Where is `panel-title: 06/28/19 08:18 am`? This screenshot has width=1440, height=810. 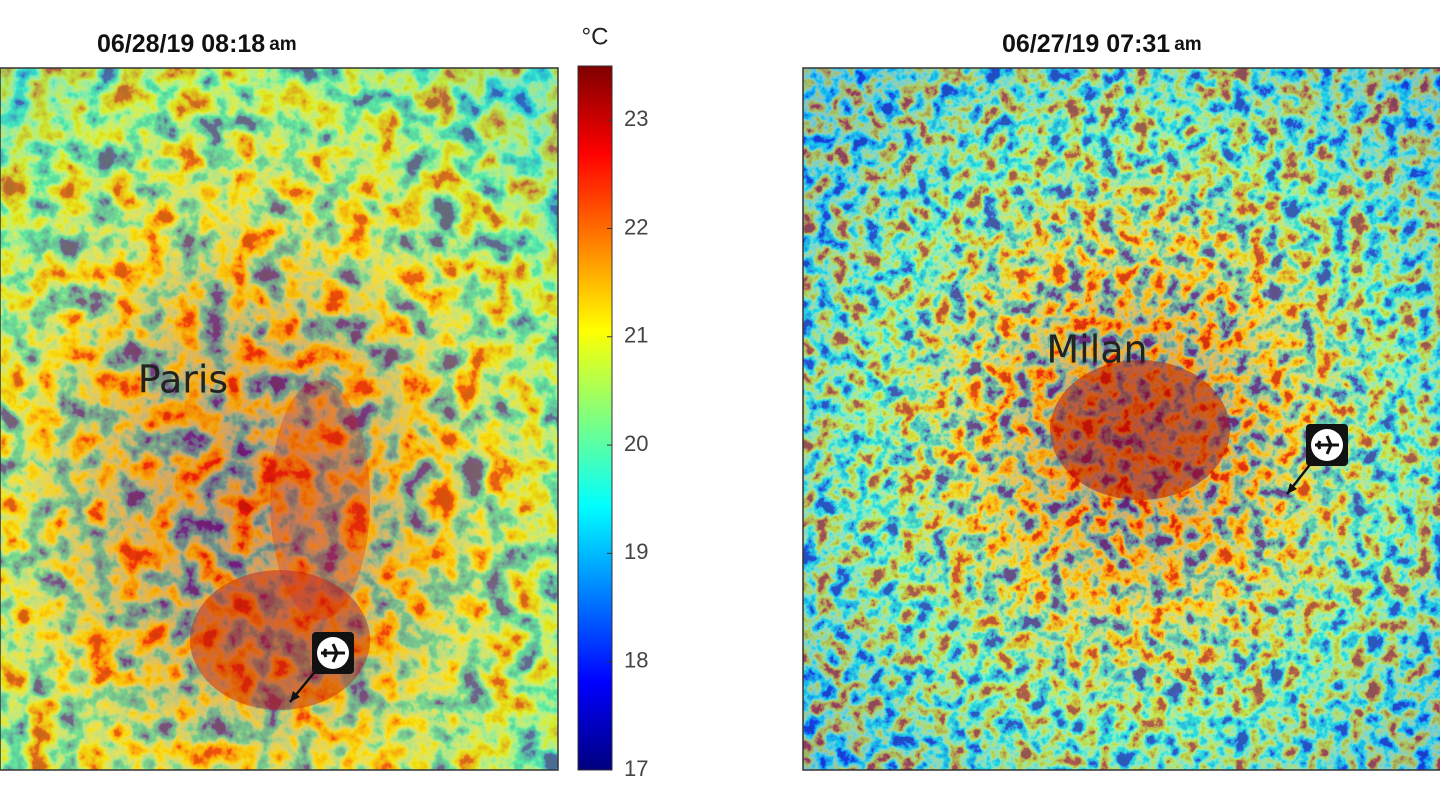 panel-title: 06/28/19 08:18 am is located at coordinates (197, 44).